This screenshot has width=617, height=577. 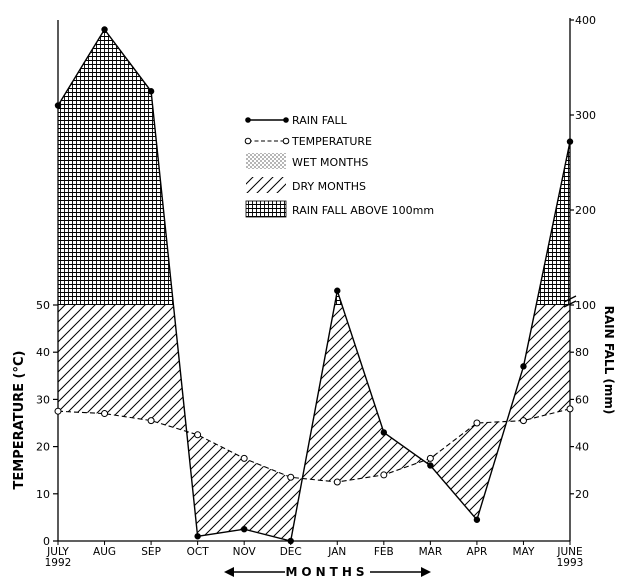 I want to click on legend-item-wet: WET MONTHS, so click(x=307, y=161).